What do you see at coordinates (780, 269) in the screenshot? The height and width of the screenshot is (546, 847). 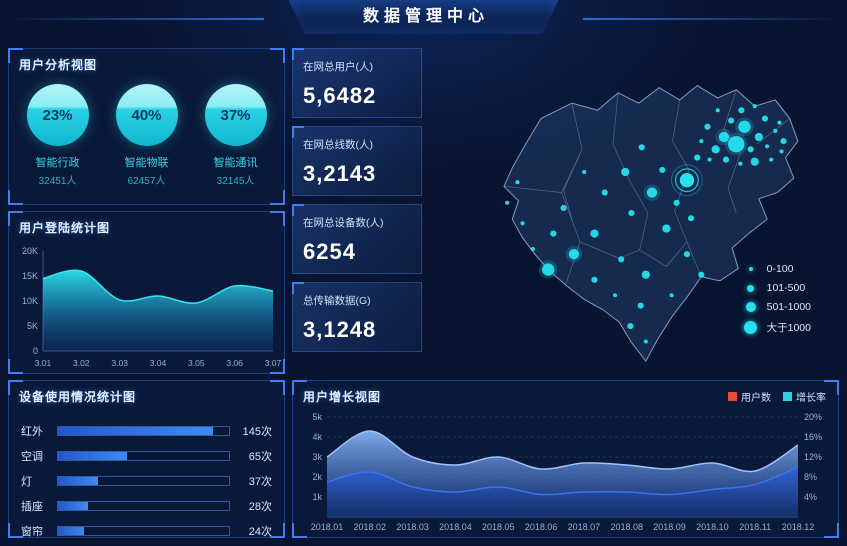 I see `legend-label: 0-100` at bounding box center [780, 269].